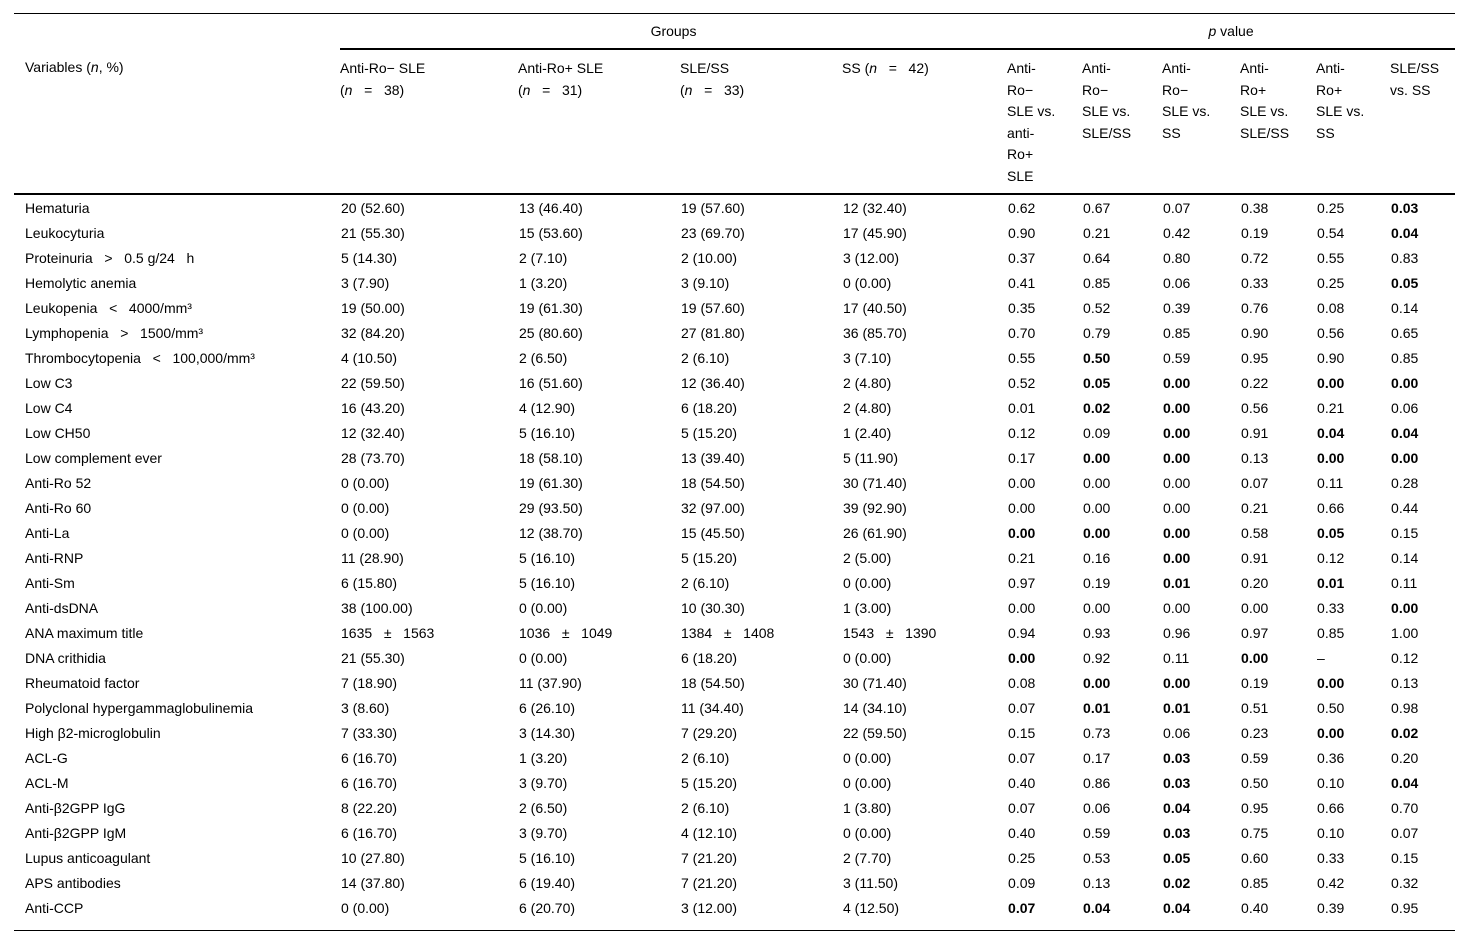 This screenshot has height=931, width=1460. What do you see at coordinates (867, 383) in the screenshot?
I see `group-value: 2 (4.80)` at bounding box center [867, 383].